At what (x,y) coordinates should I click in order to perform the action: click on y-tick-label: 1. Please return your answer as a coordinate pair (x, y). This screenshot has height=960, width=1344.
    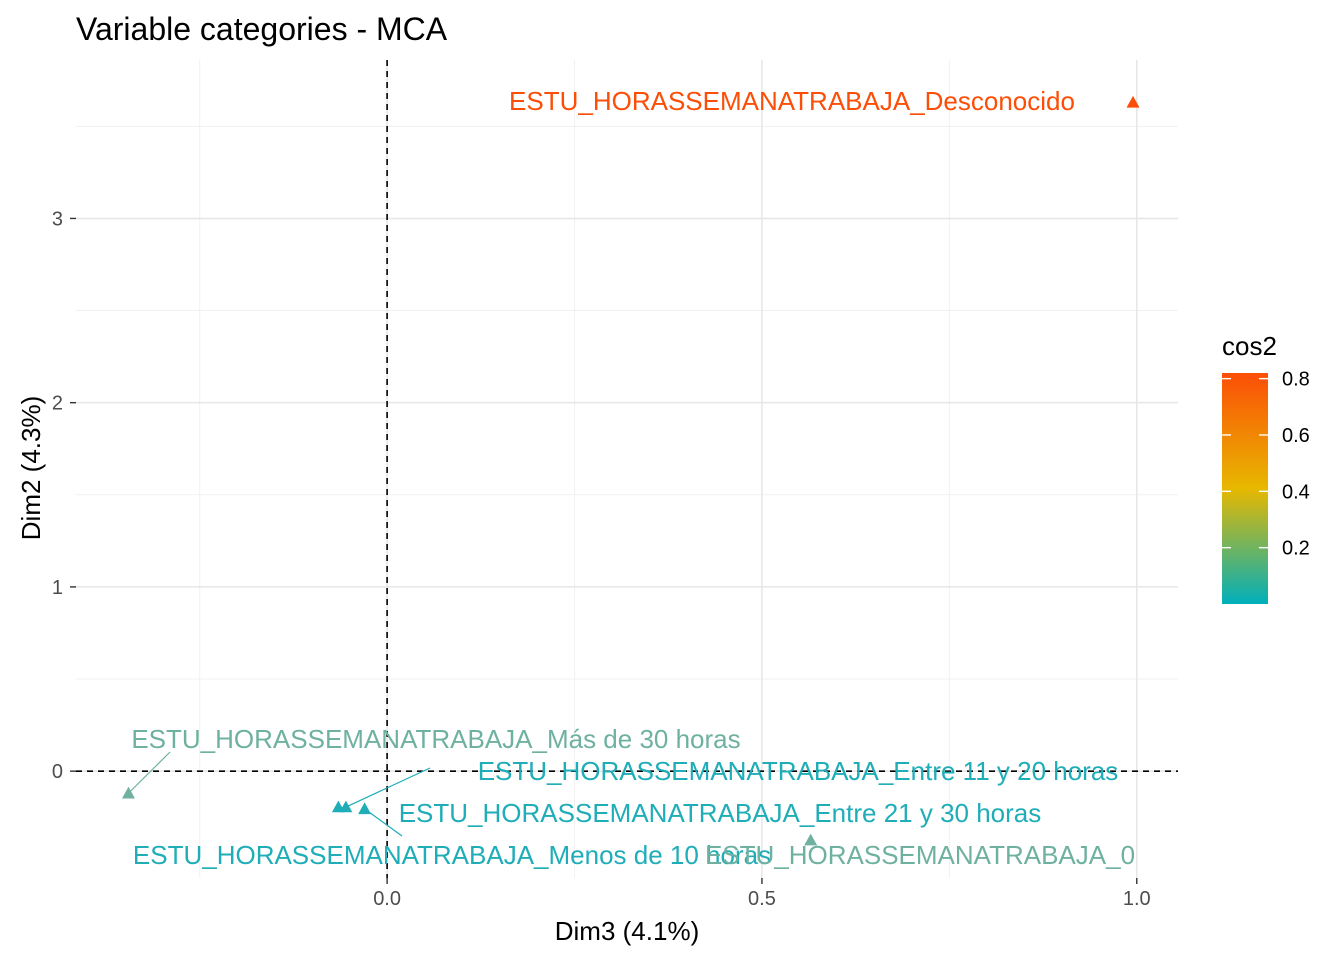
    Looking at the image, I should click on (57, 588).